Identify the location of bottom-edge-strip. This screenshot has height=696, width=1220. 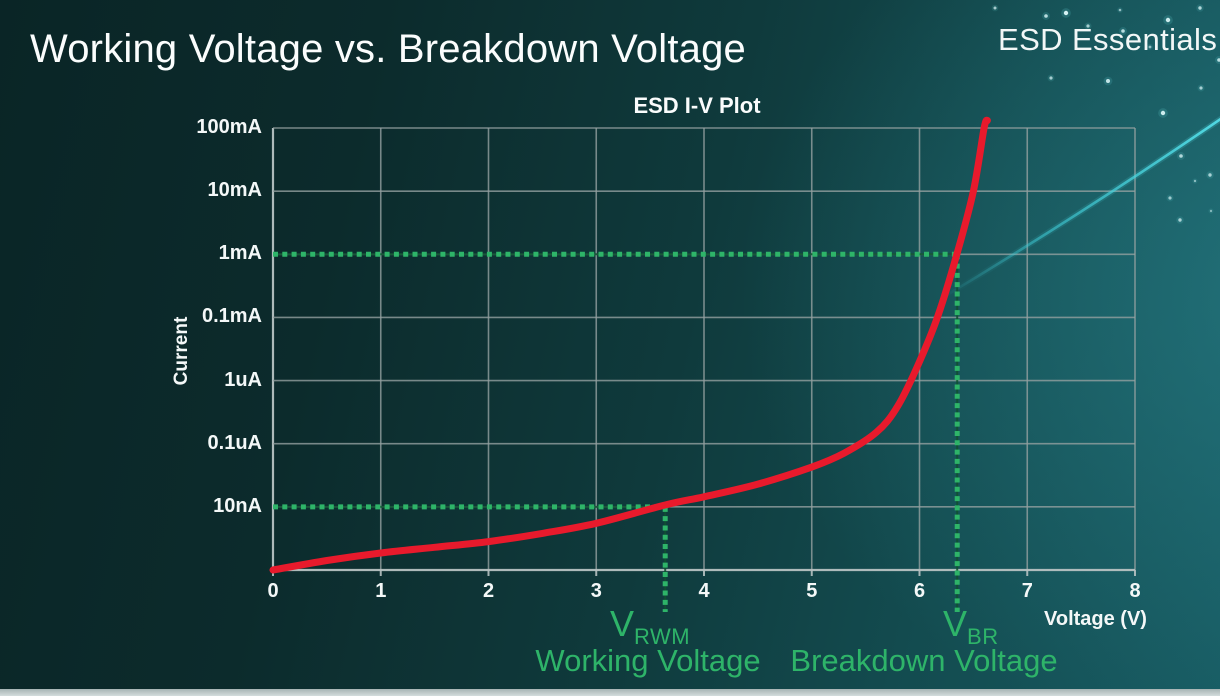
(610, 692).